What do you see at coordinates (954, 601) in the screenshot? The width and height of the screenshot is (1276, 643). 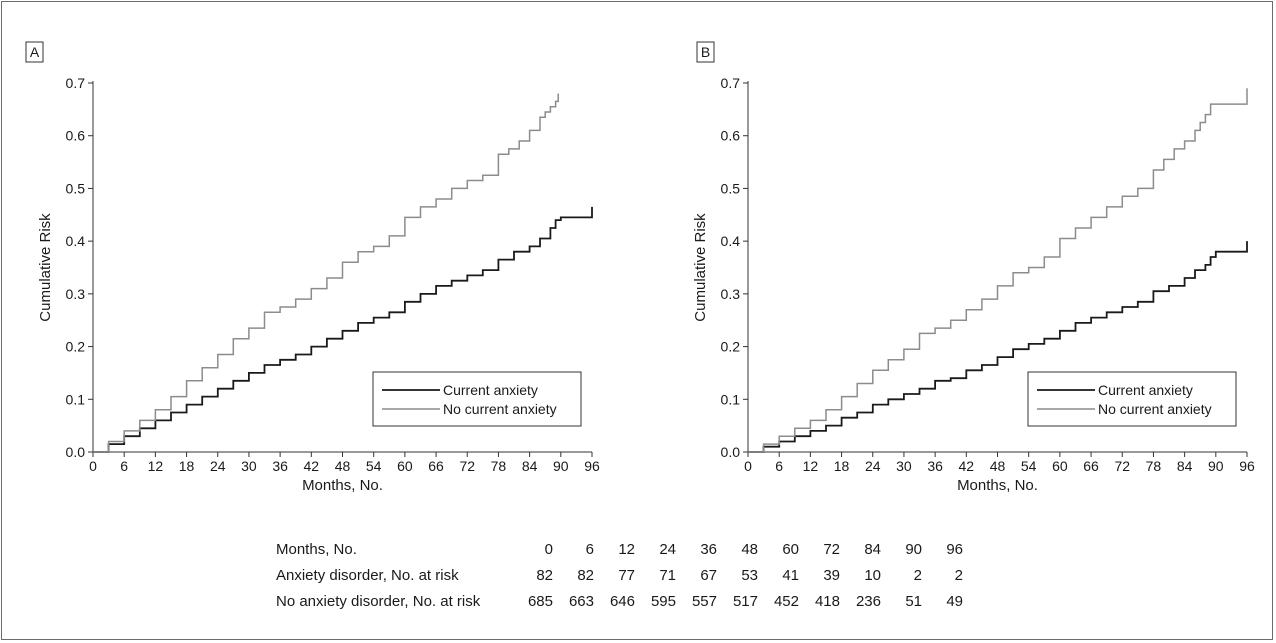 I see `at-risk-cell: 49` at bounding box center [954, 601].